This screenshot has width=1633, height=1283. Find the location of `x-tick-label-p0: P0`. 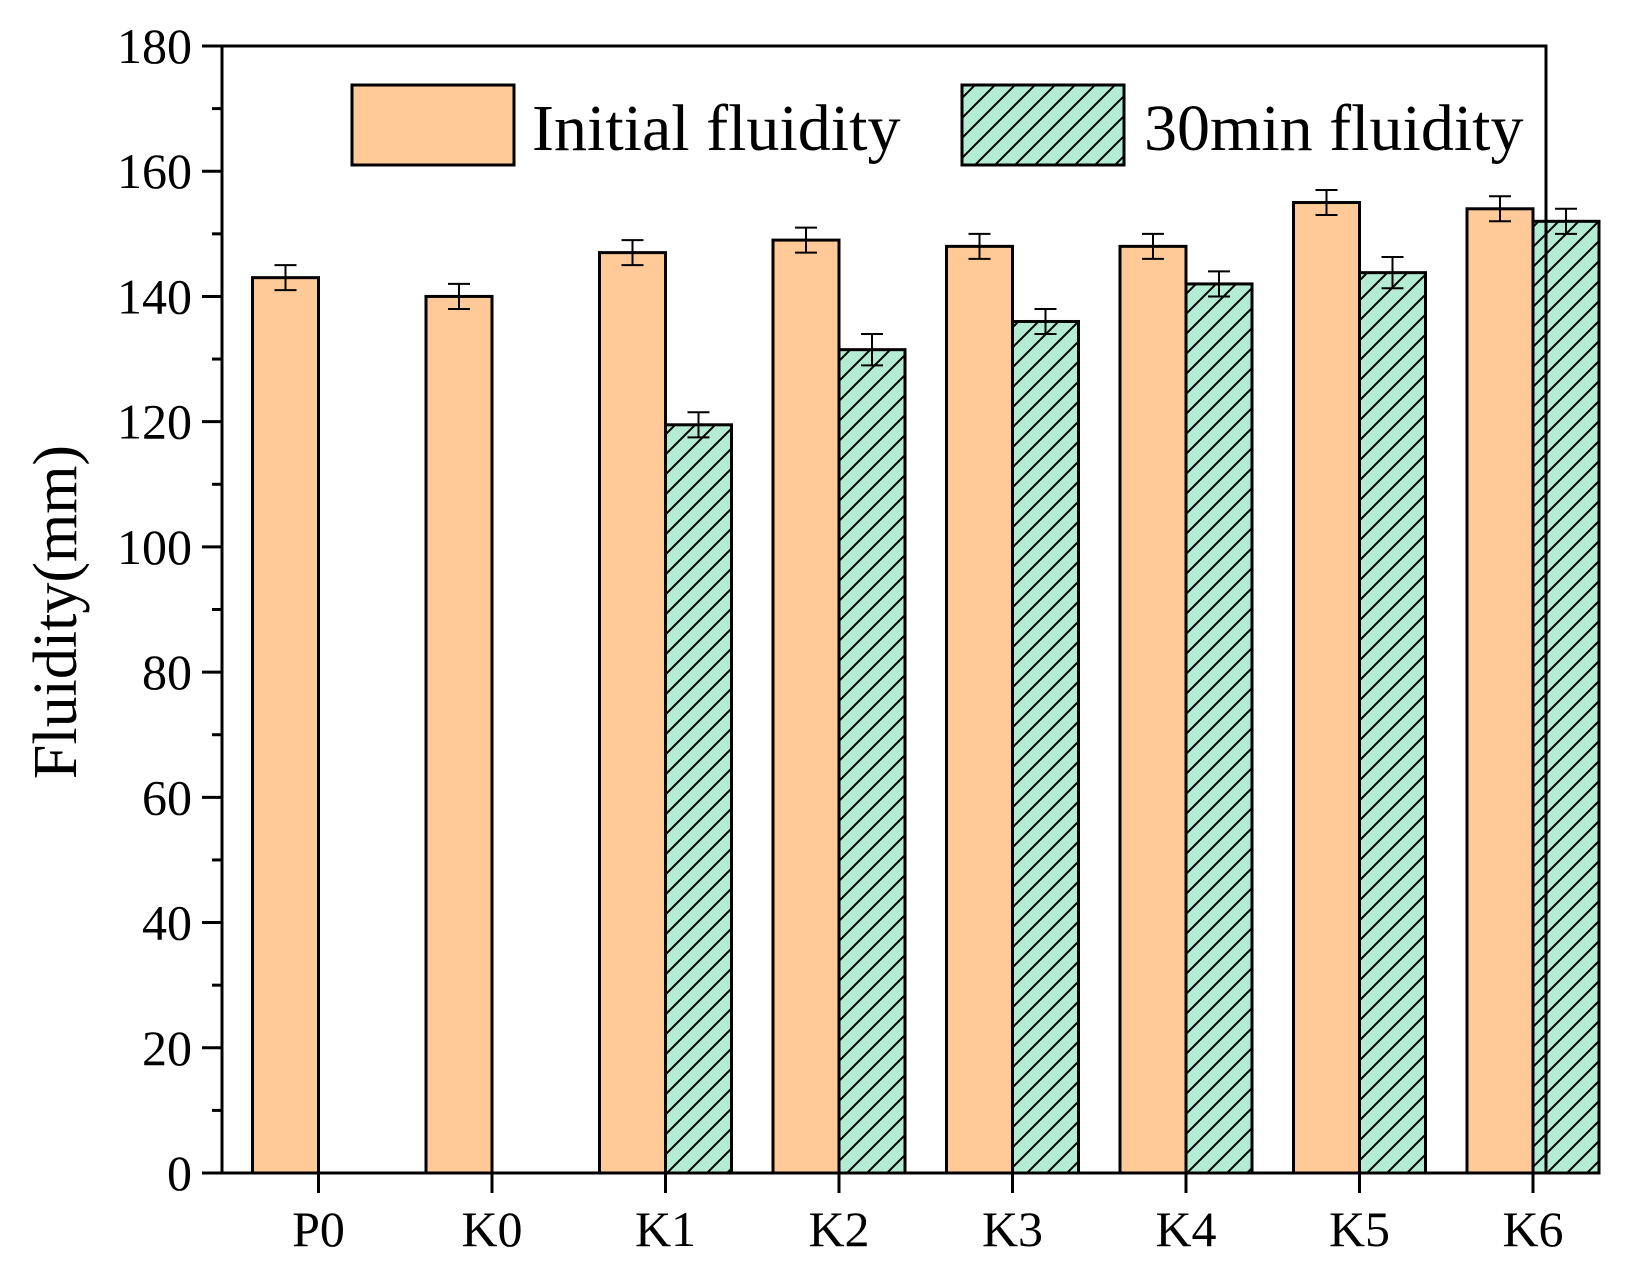

x-tick-label-p0: P0 is located at coordinates (318, 1229).